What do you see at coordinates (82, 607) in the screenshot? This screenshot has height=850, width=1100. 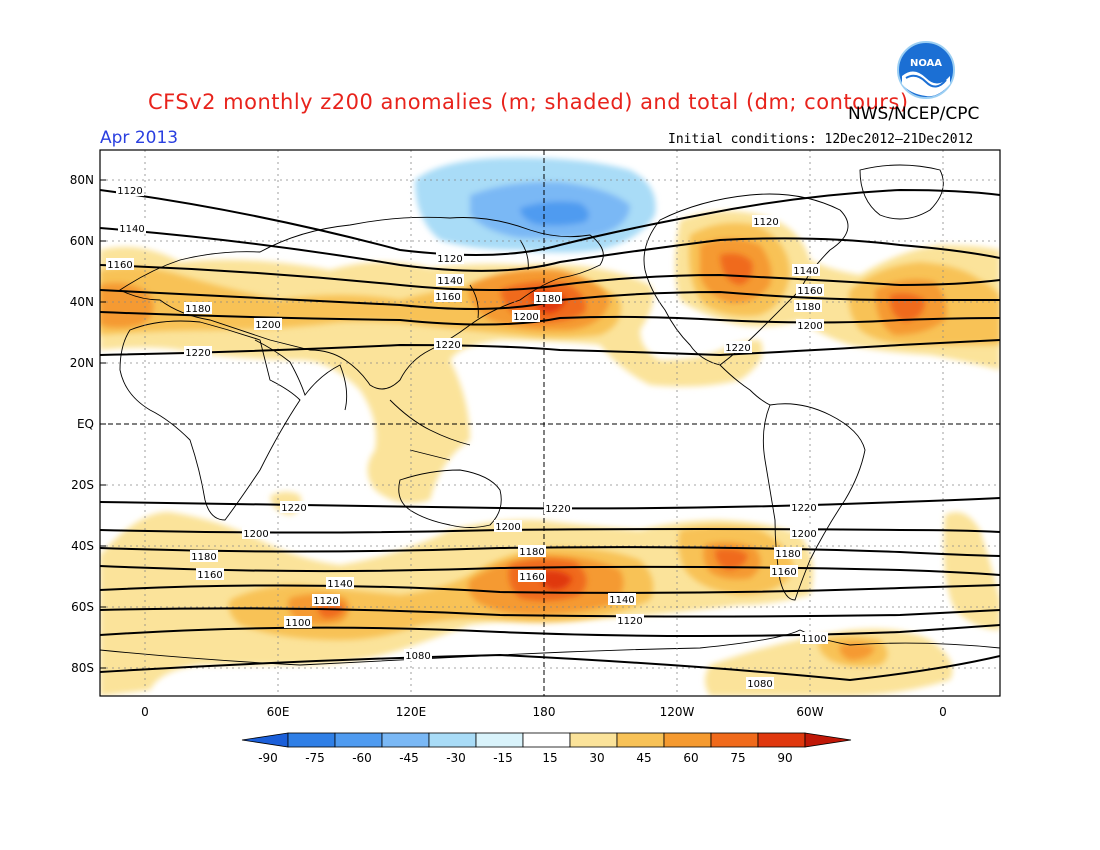 I see `lat-label: 60S` at bounding box center [82, 607].